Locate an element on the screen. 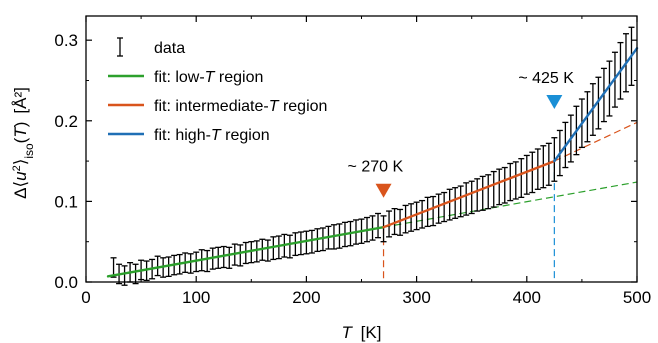  y-tick-label: 0.3 is located at coordinates (66, 40).